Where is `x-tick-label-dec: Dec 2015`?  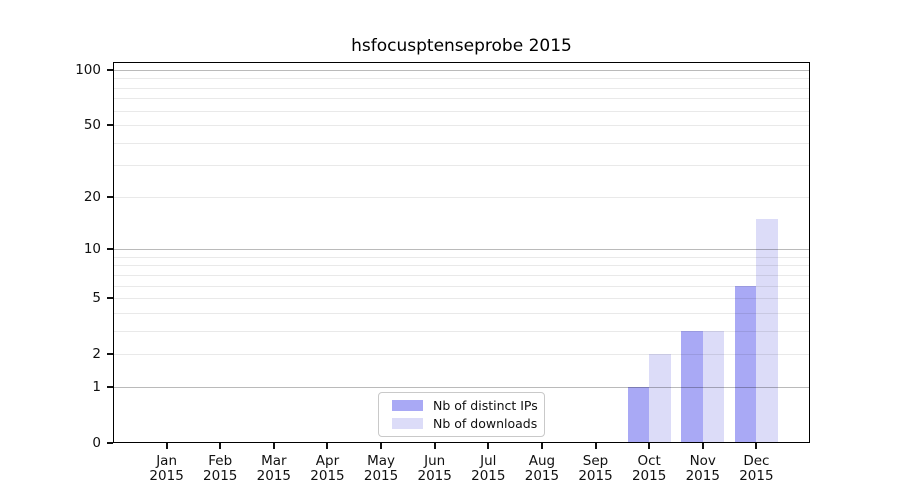 x-tick-label-dec: Dec 2015 is located at coordinates (756, 468).